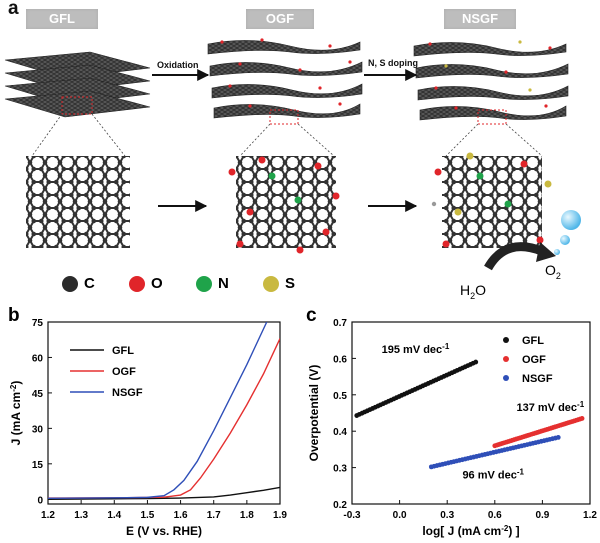 Image resolution: width=600 pixels, height=543 pixels. What do you see at coordinates (62, 19) in the screenshot?
I see `stage-label-gfl: GFL` at bounding box center [62, 19].